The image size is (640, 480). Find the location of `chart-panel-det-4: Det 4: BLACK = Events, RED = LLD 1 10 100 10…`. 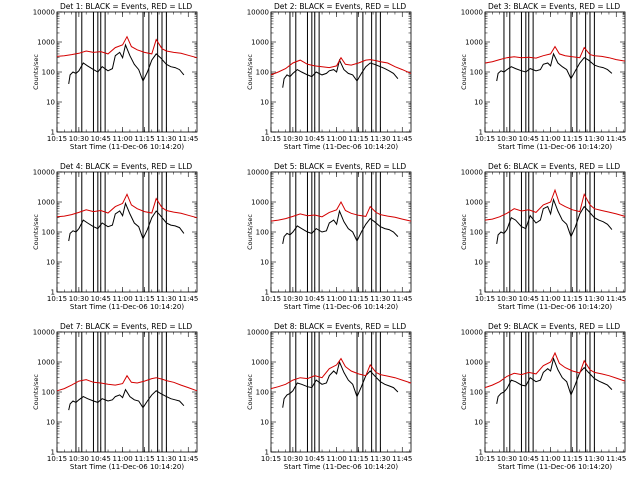

chart-panel-det-4: Det 4: BLACK = Events, RED = LLD 1 10 100 10… is located at coordinates (115, 236).